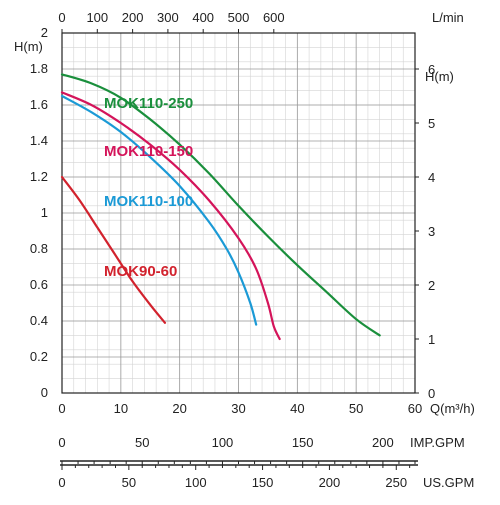 Image resolution: width=500 pixels, height=505 pixels. What do you see at coordinates (121, 408) in the screenshot?
I see `x-tick-label: 10` at bounding box center [121, 408].